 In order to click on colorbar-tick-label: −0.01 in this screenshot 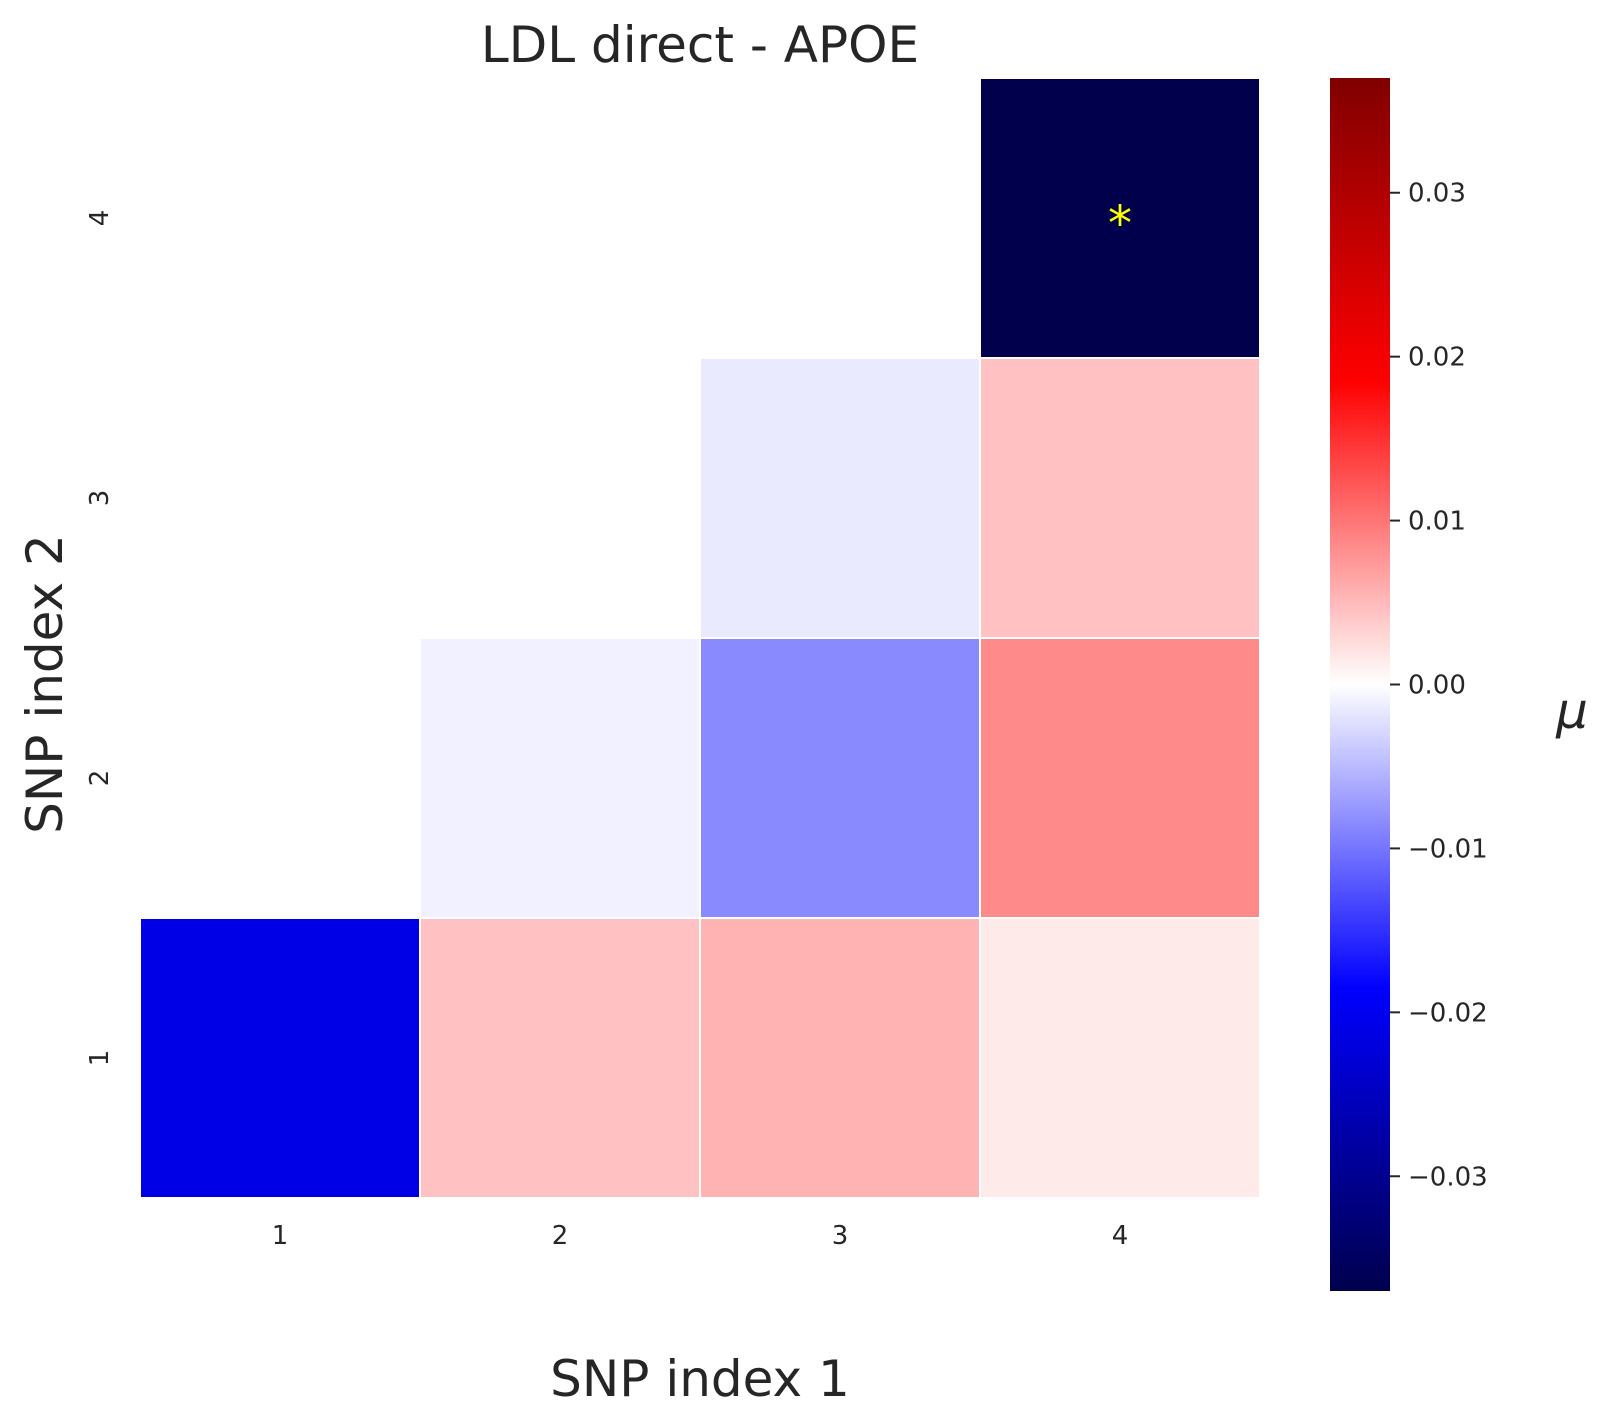, I will do `click(1448, 849)`.